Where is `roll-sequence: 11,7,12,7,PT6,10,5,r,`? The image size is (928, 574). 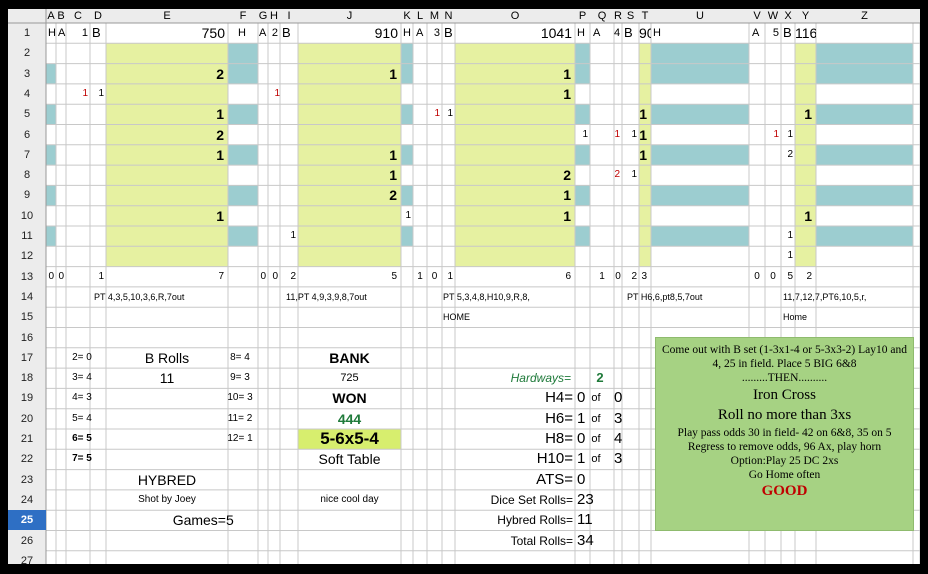
roll-sequence: 11,7,12,7,PT6,10,5,r, is located at coordinates (825, 296).